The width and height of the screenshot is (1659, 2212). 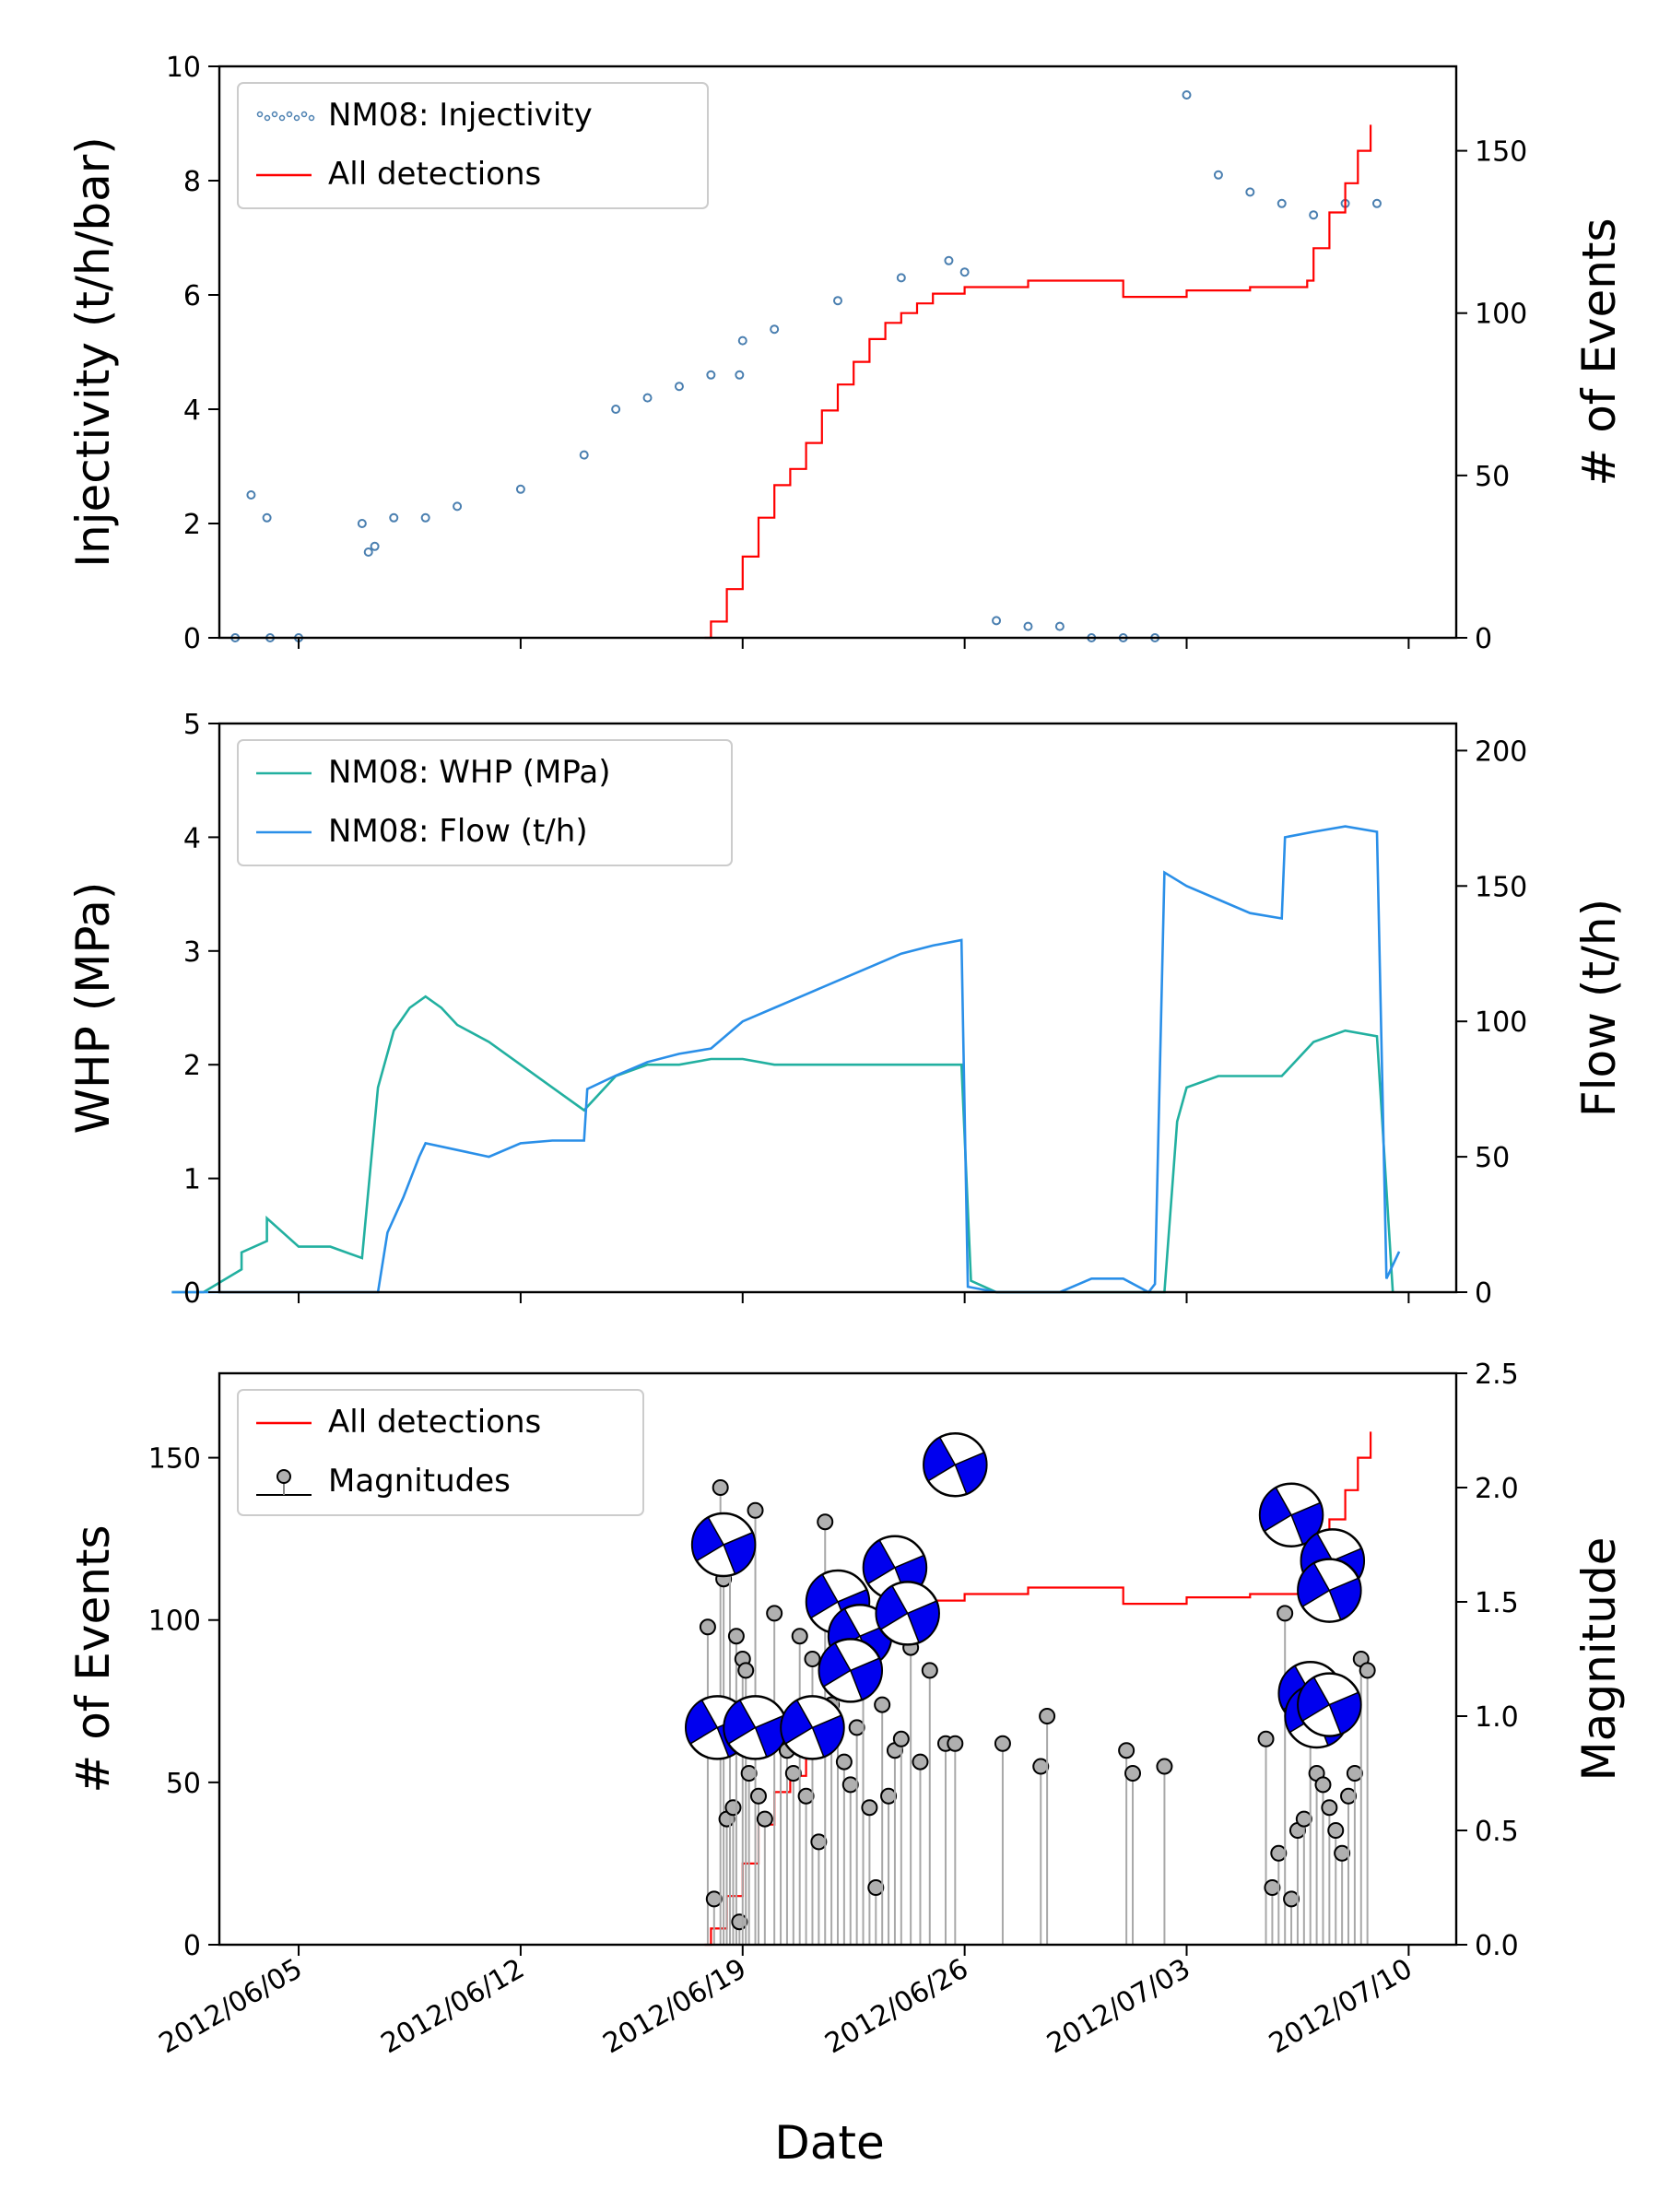 I want to click on x-axis-title: Date, so click(x=829, y=2143).